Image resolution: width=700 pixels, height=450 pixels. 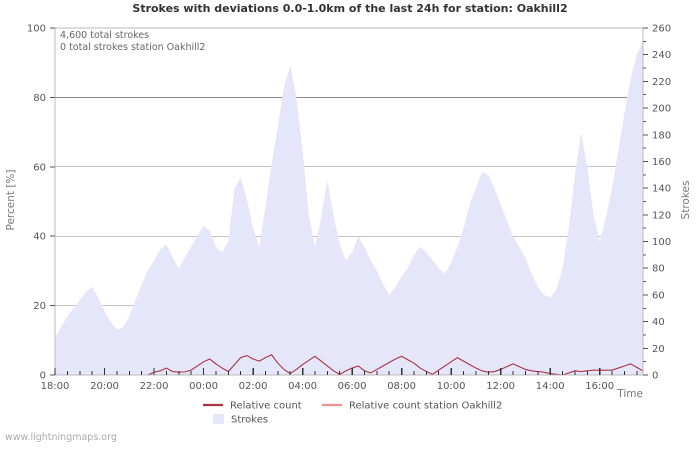 I want to click on svg-text: 160, so click(x=661, y=162).